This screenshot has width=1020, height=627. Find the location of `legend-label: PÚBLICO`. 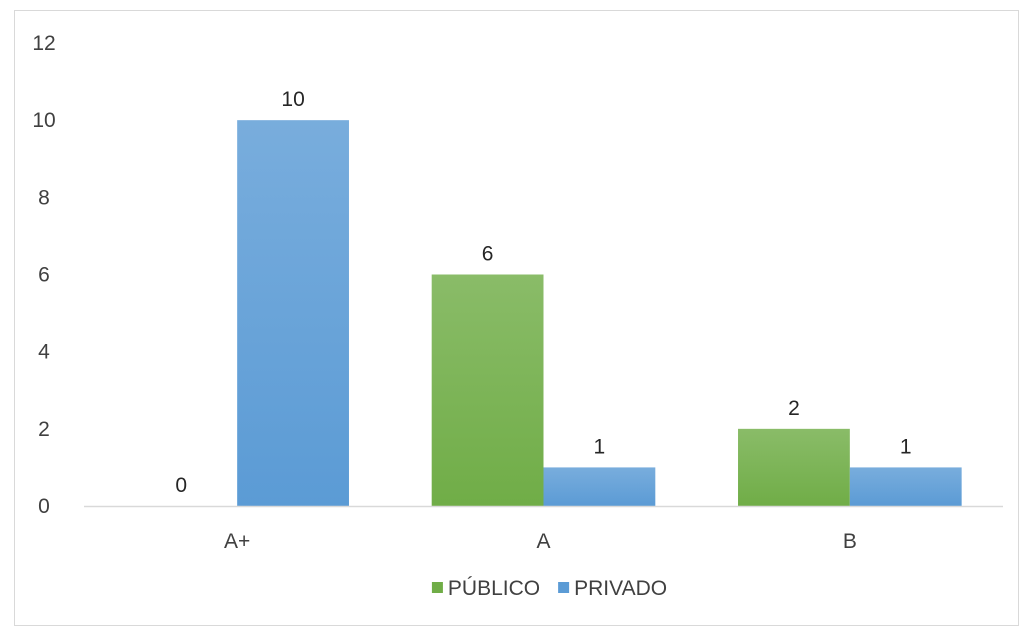

legend-label: PÚBLICO is located at coordinates (494, 588).